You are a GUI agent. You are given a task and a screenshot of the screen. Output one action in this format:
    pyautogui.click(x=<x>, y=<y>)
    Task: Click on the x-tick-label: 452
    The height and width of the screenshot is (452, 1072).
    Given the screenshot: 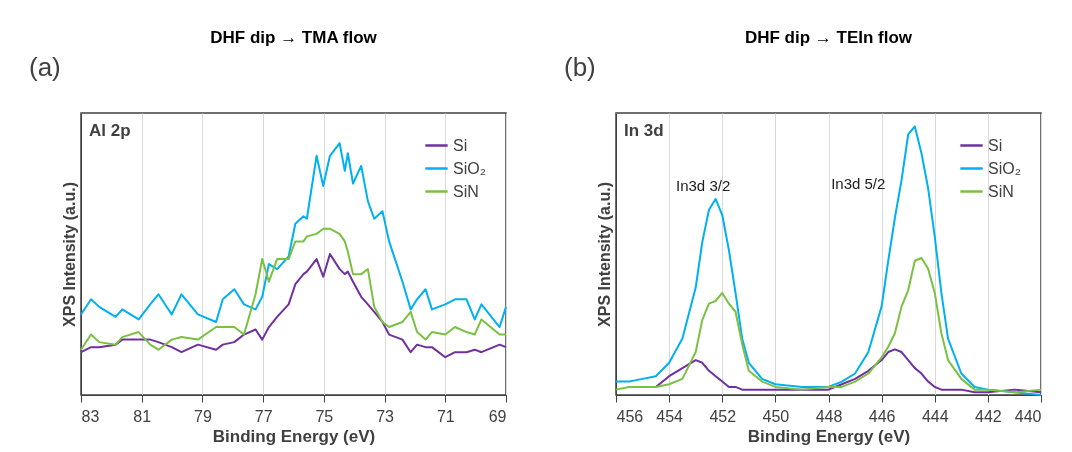 What is the action you would take?
    pyautogui.click(x=723, y=416)
    